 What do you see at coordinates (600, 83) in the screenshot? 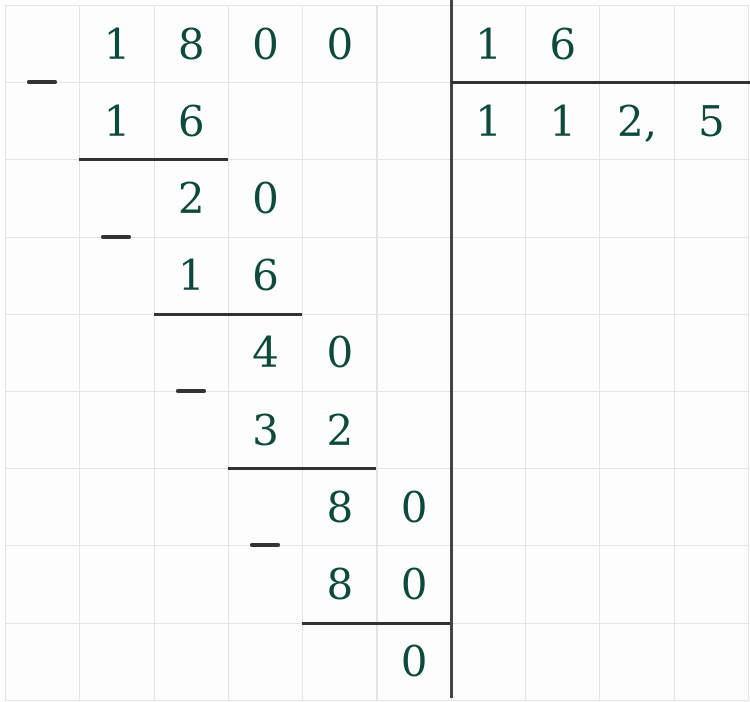
I see `division-bracket-horizontal` at bounding box center [600, 83].